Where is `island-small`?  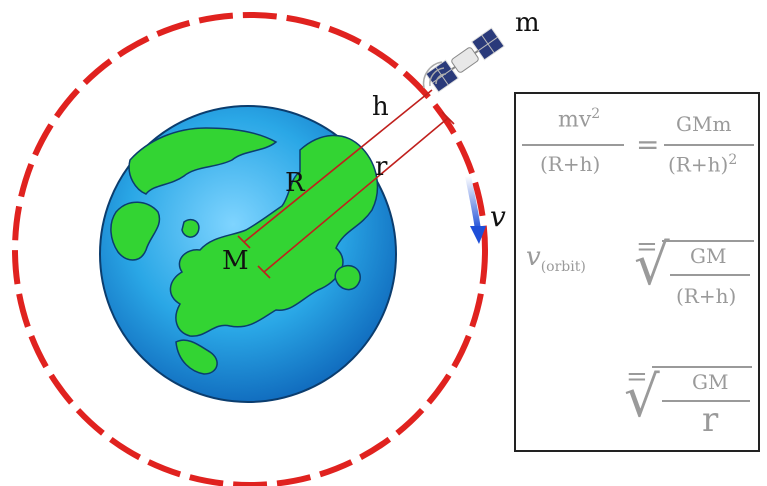 island-small is located at coordinates (190, 228).